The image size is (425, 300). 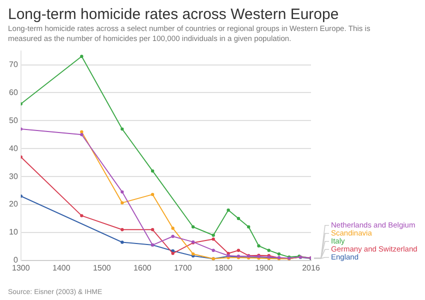 I want to click on x-tick-label: 1500, so click(x=102, y=267).